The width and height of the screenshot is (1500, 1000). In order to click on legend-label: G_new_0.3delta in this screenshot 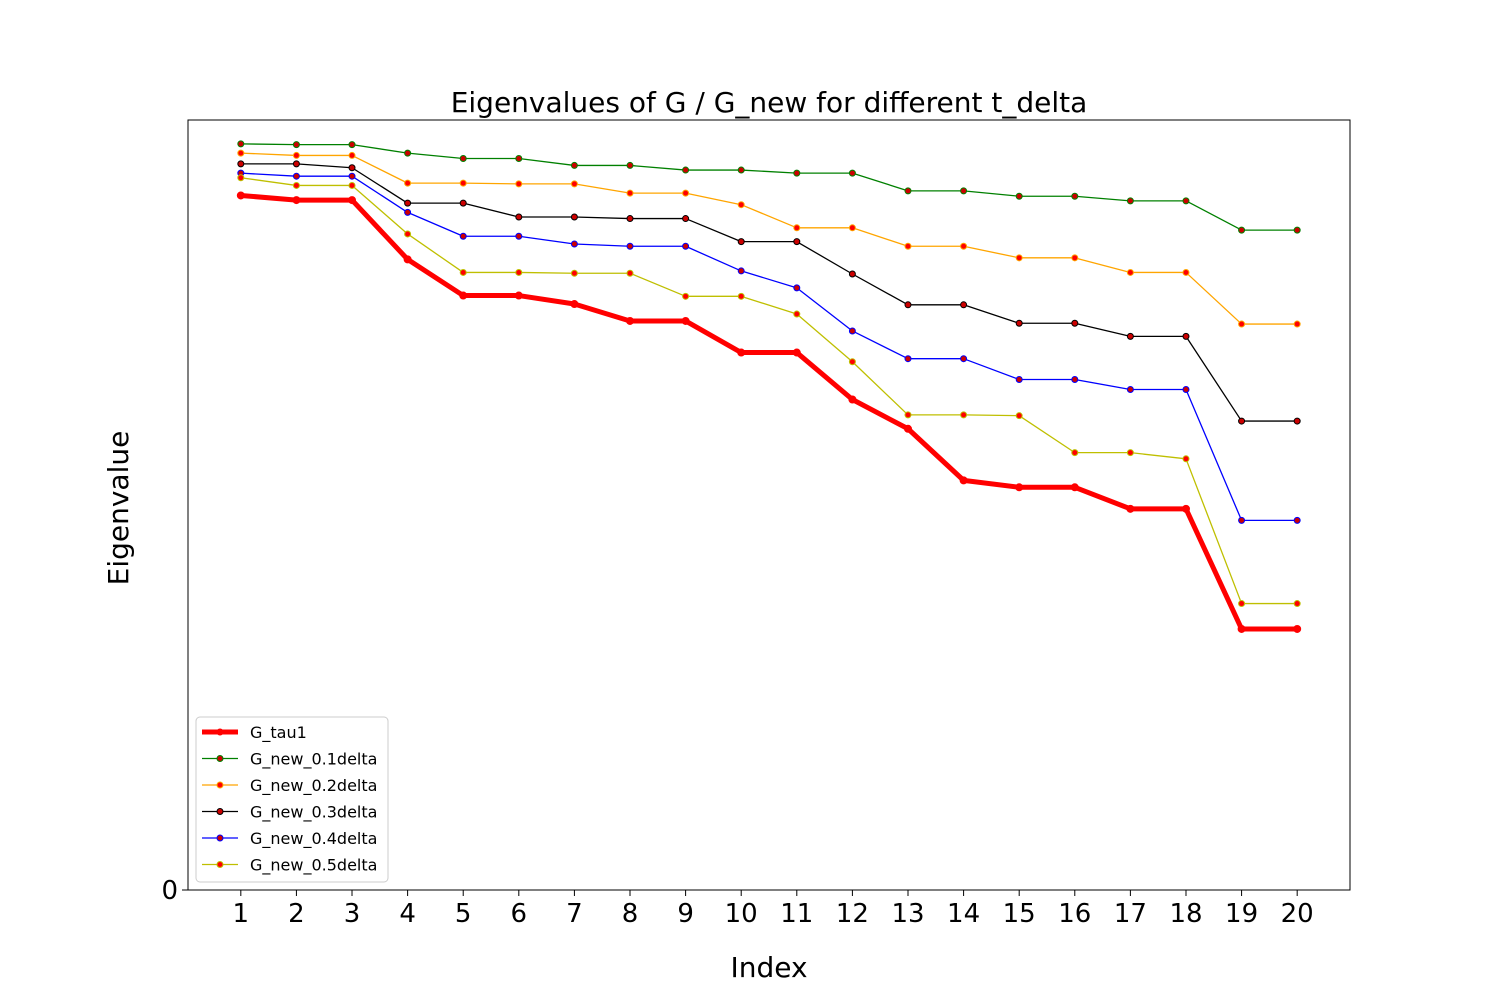, I will do `click(313, 813)`.